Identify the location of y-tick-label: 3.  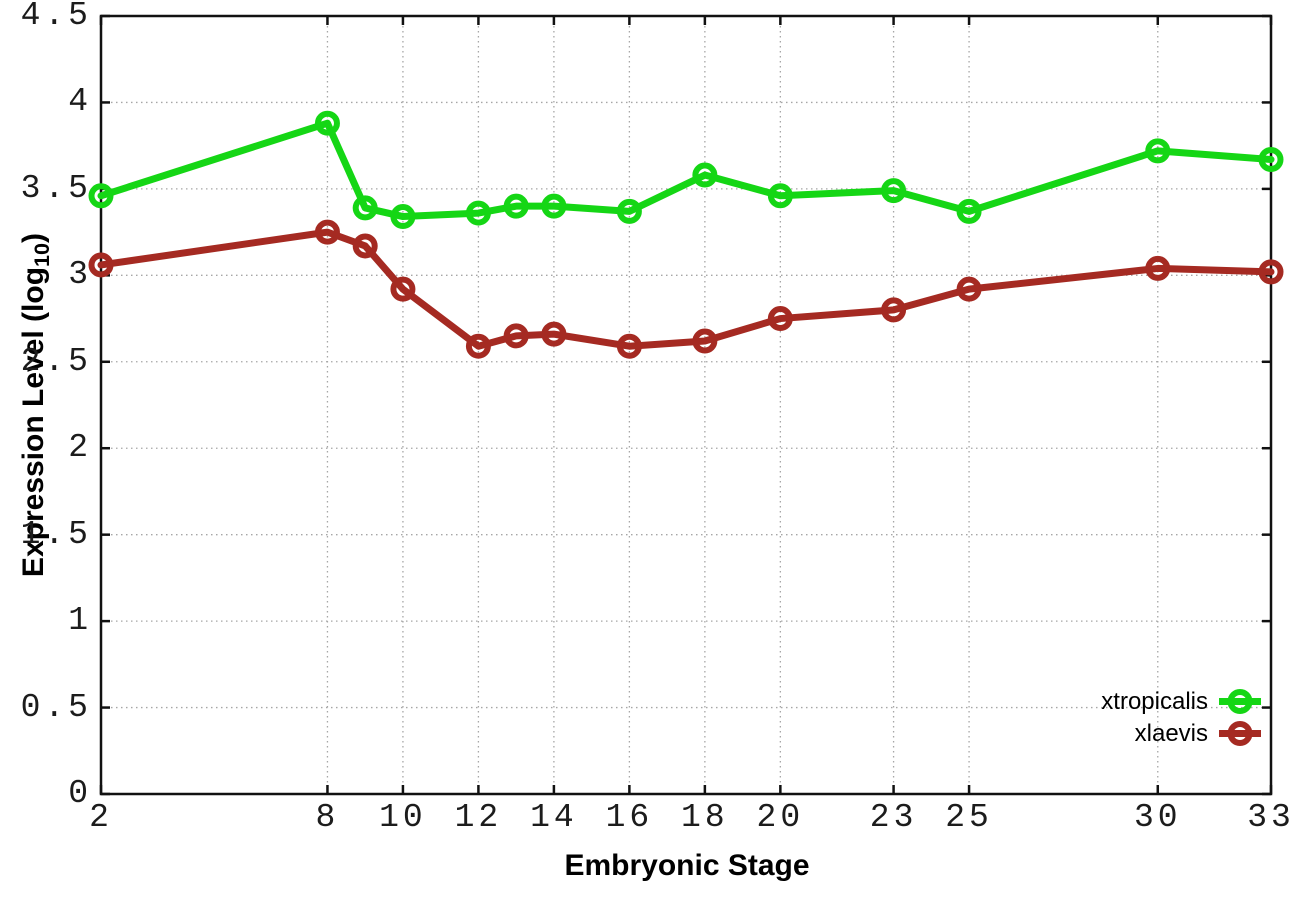
(80, 275).